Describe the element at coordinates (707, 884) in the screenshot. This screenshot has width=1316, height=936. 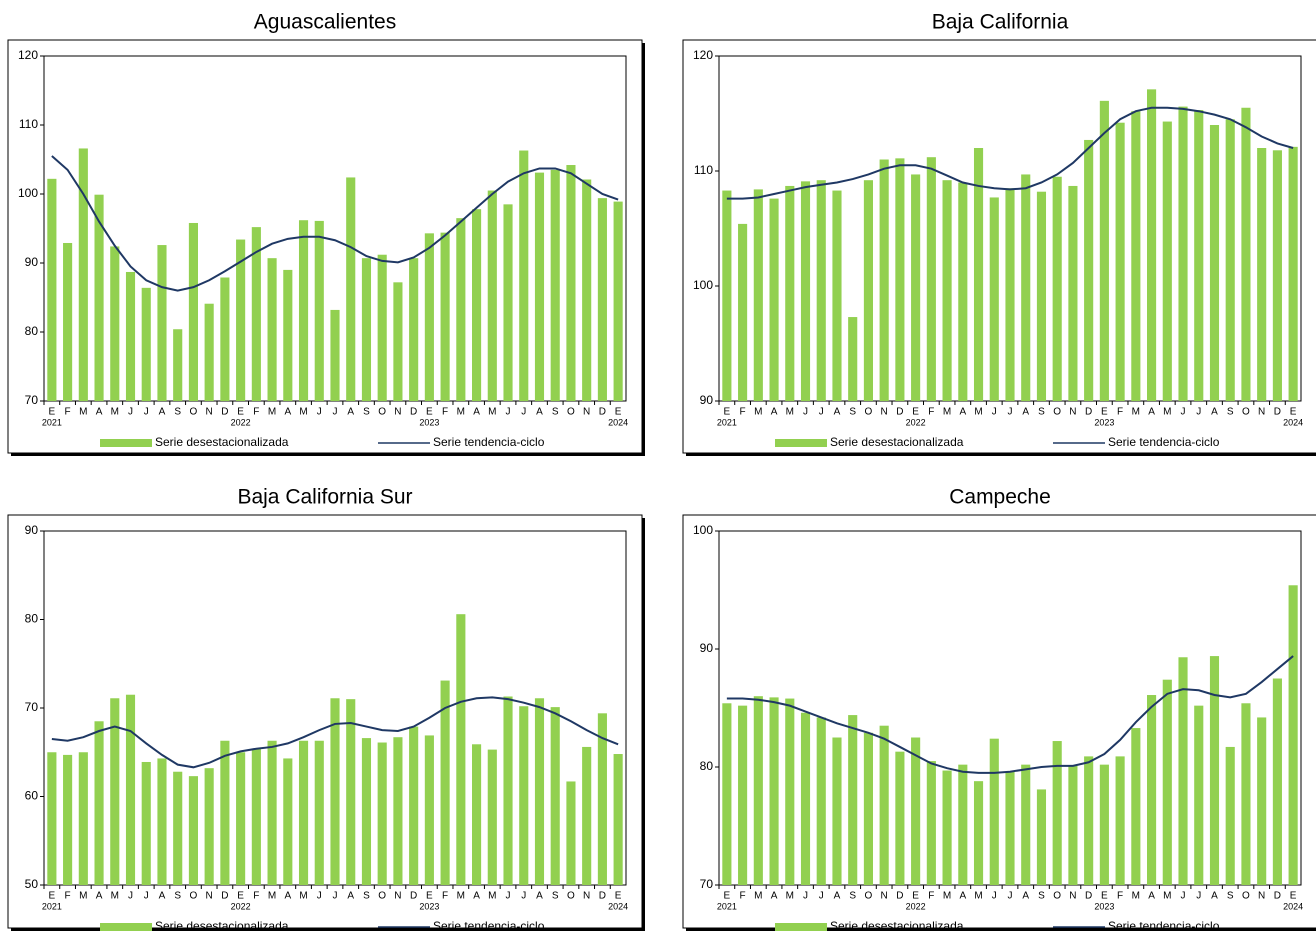
I see `y-tick-label: 70` at that location.